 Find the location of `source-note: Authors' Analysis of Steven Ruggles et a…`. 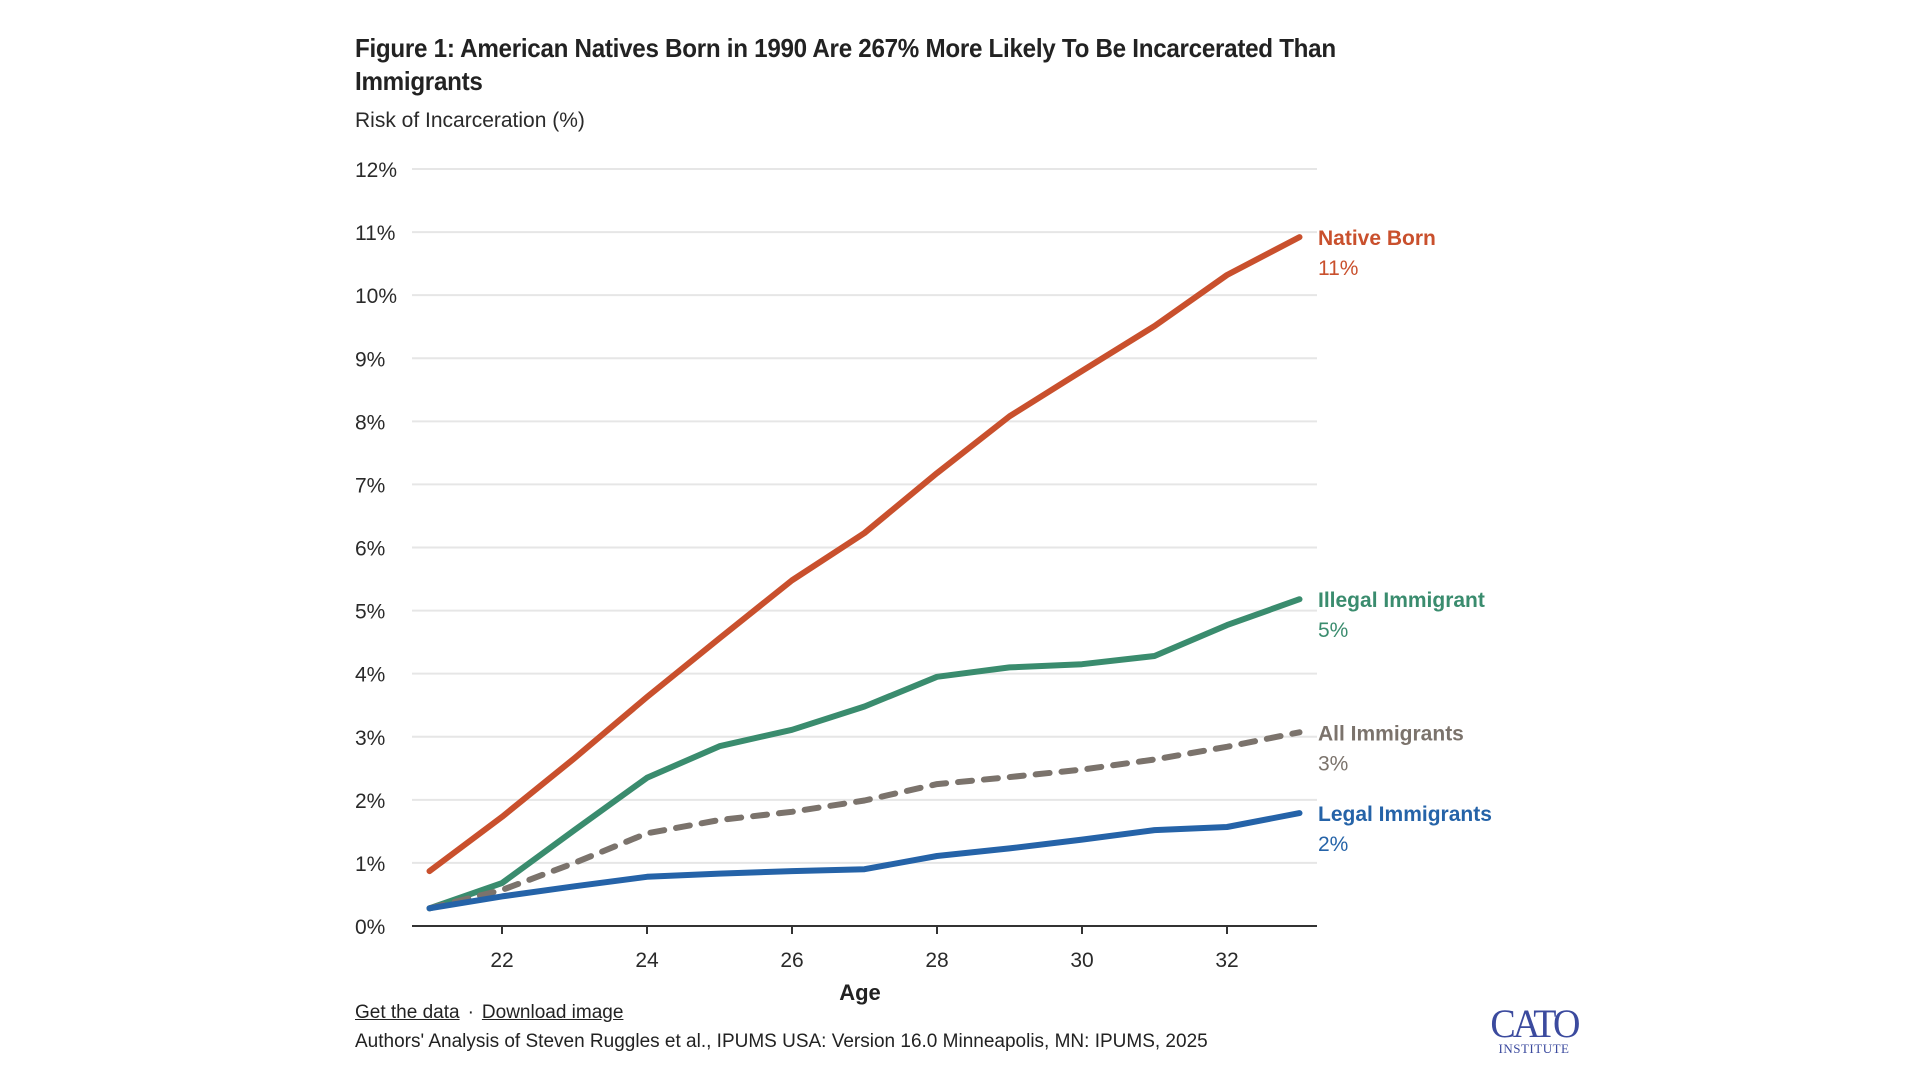

source-note: Authors' Analysis of Steven Ruggles et a… is located at coordinates (781, 1041).